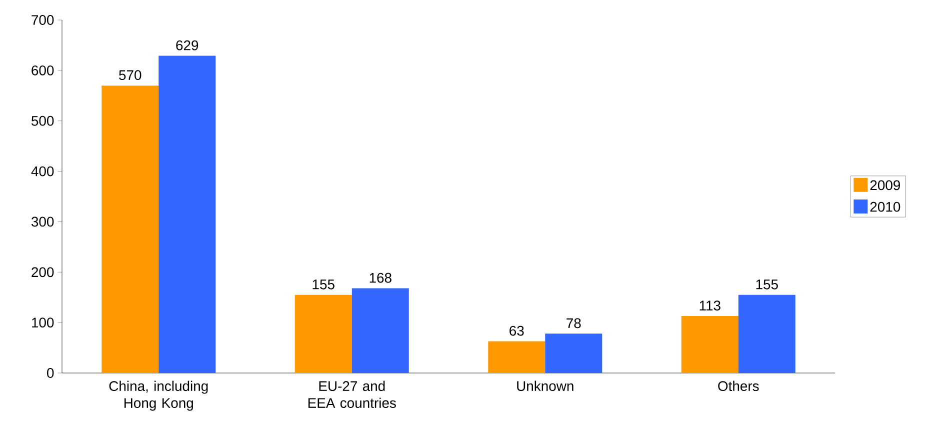 The image size is (937, 445). What do you see at coordinates (738, 386) in the screenshot?
I see `x-tick-label: Others` at bounding box center [738, 386].